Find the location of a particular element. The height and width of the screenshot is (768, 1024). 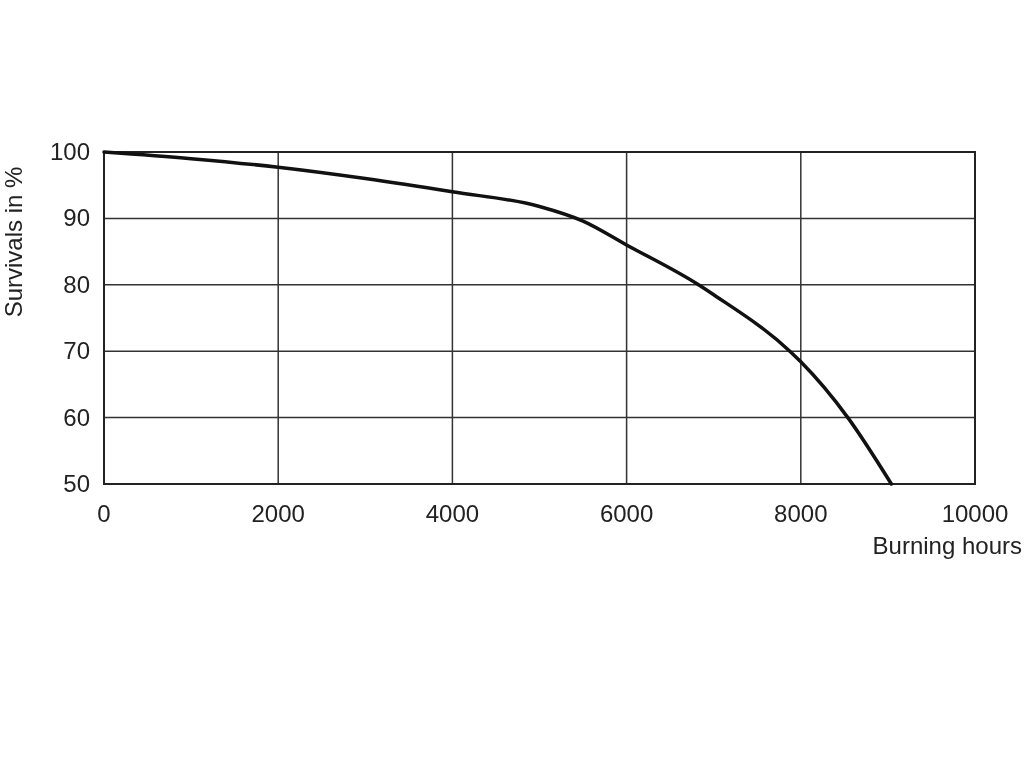

x-tick-label: 4000 is located at coordinates (452, 513).